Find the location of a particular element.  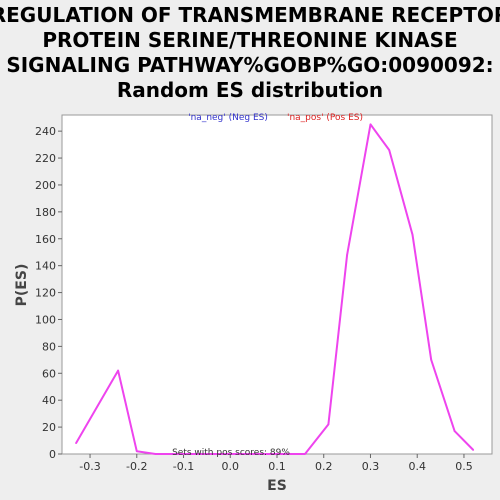

y-tick-label: 80 is located at coordinates (49, 346).